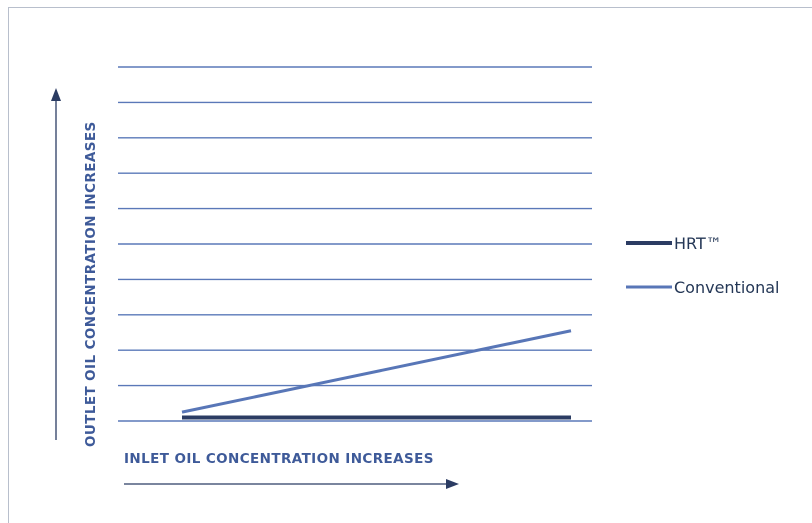 This screenshot has height=523, width=812. What do you see at coordinates (279, 459) in the screenshot?
I see `x-axis-title: INLET OIL CONCENTRATION INCREASES` at bounding box center [279, 459].